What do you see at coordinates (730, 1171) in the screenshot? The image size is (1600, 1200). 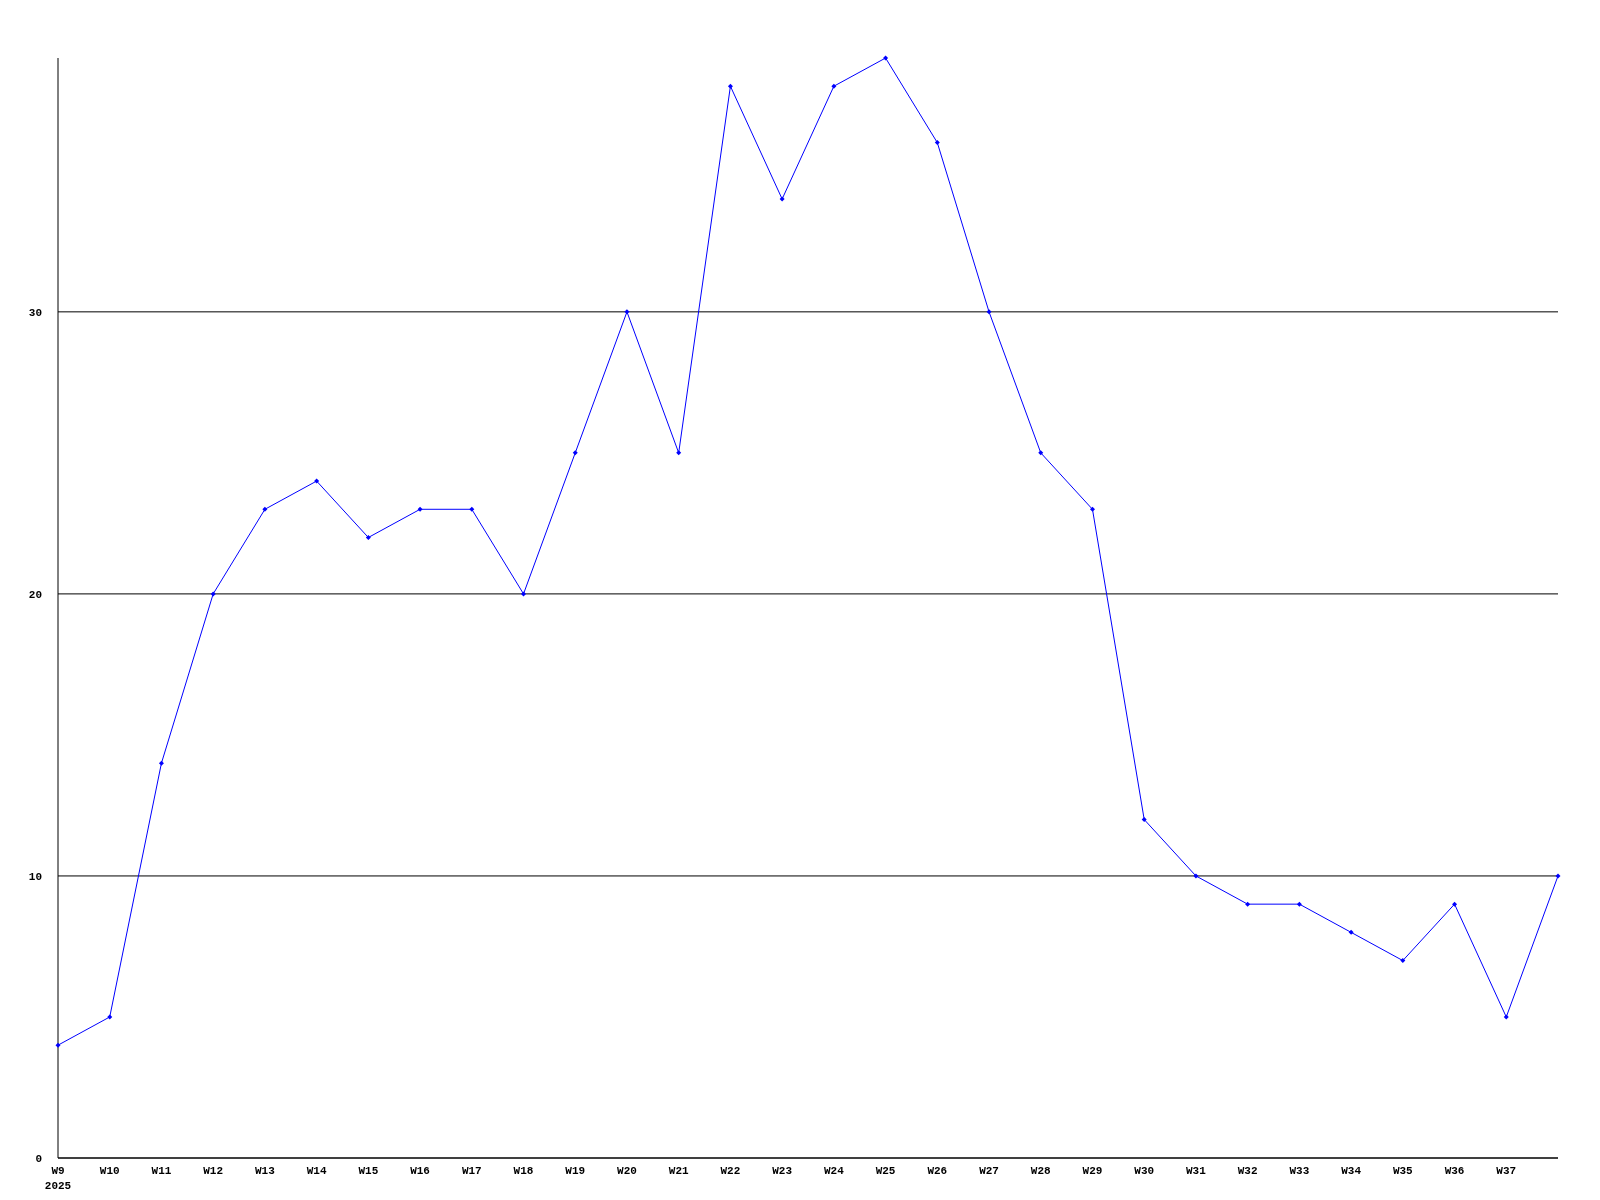 I see `x-tick-label: W22` at bounding box center [730, 1171].